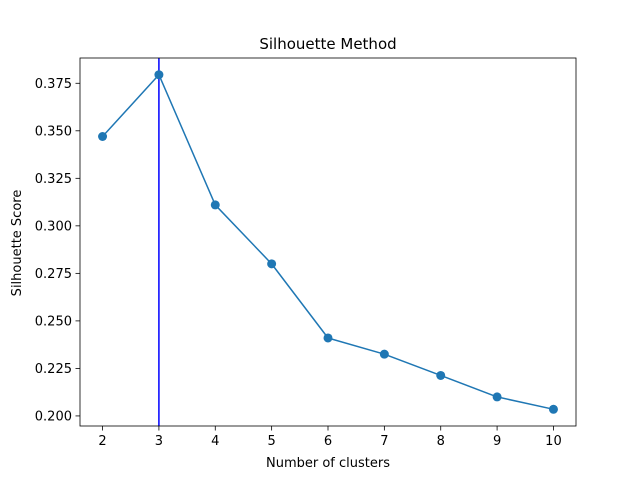  I want to click on y-tick-label-3: 0.275, so click(53, 274).